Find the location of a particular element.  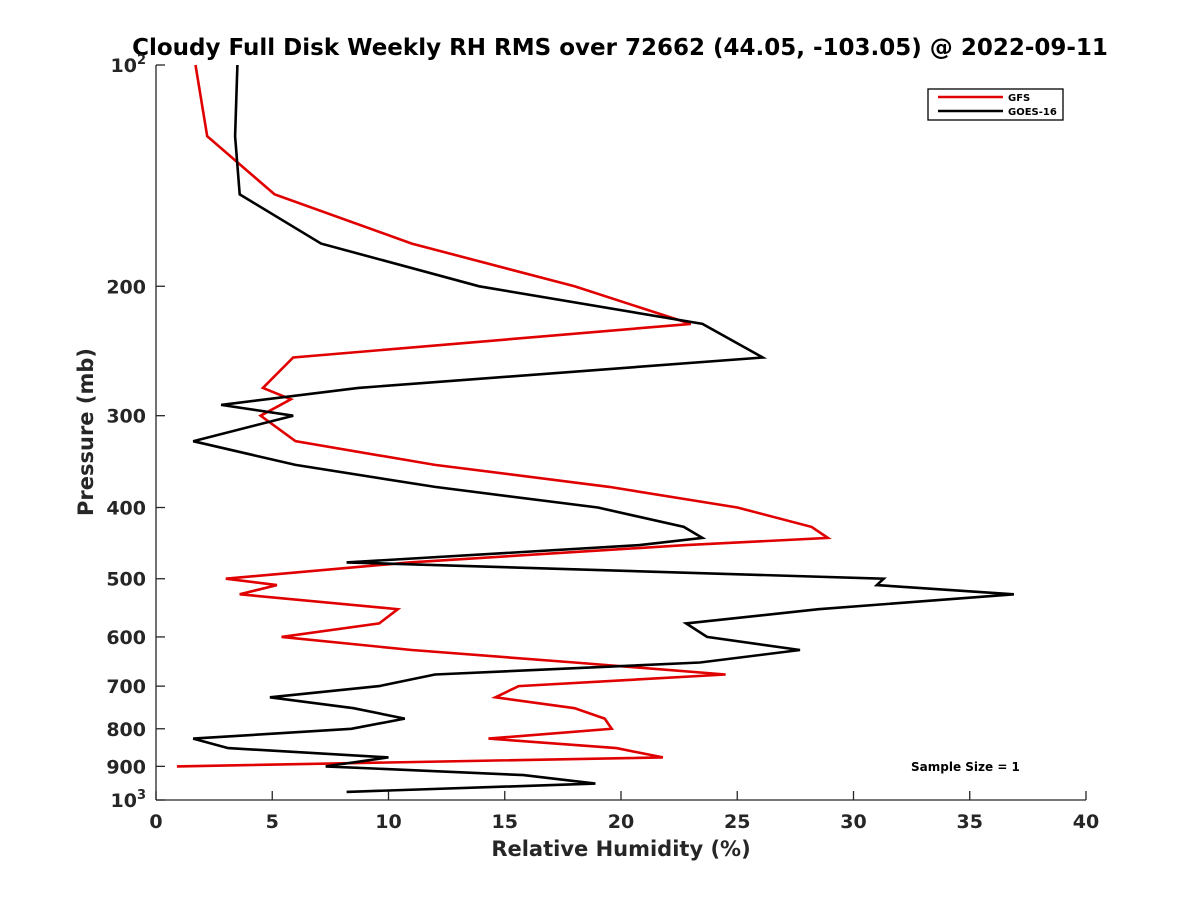

y-tick-label: 500 is located at coordinates (126, 580).